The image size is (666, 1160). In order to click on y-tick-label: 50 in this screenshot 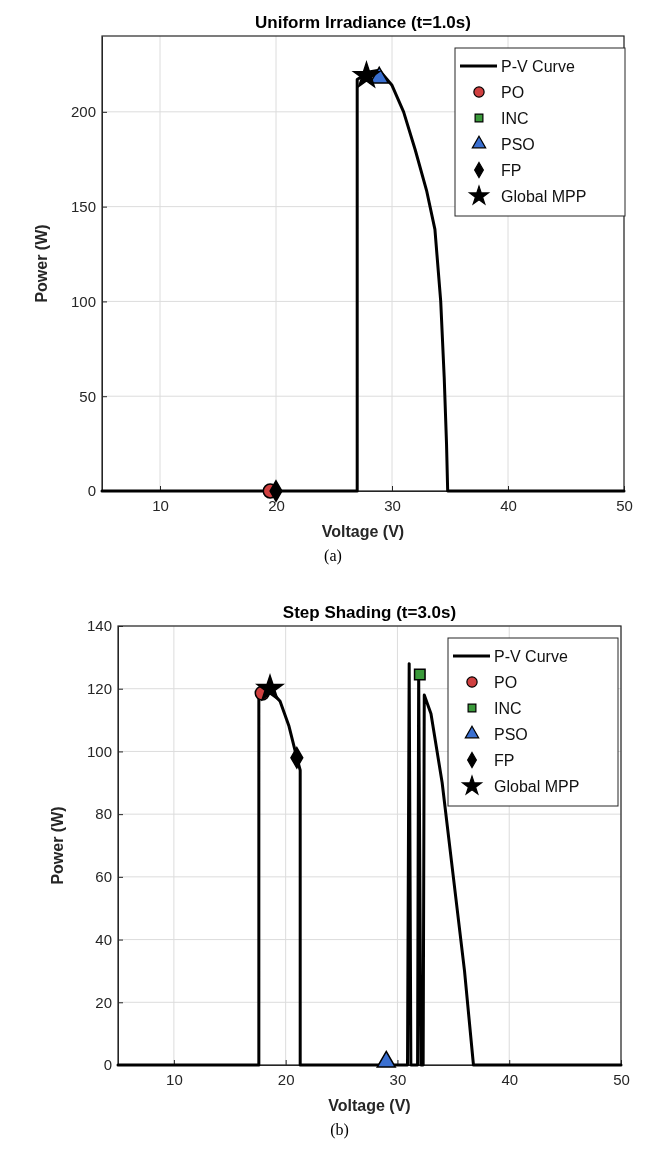, I will do `click(87, 396)`.